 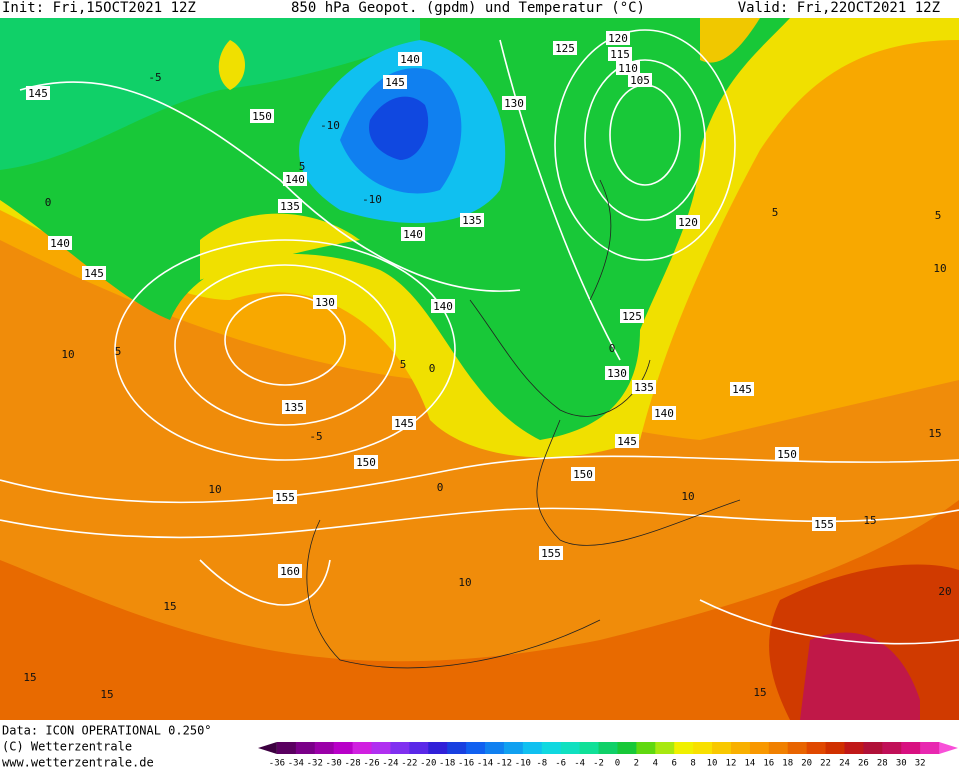 I want to click on colorbar-label: 28, so click(x=882, y=764).